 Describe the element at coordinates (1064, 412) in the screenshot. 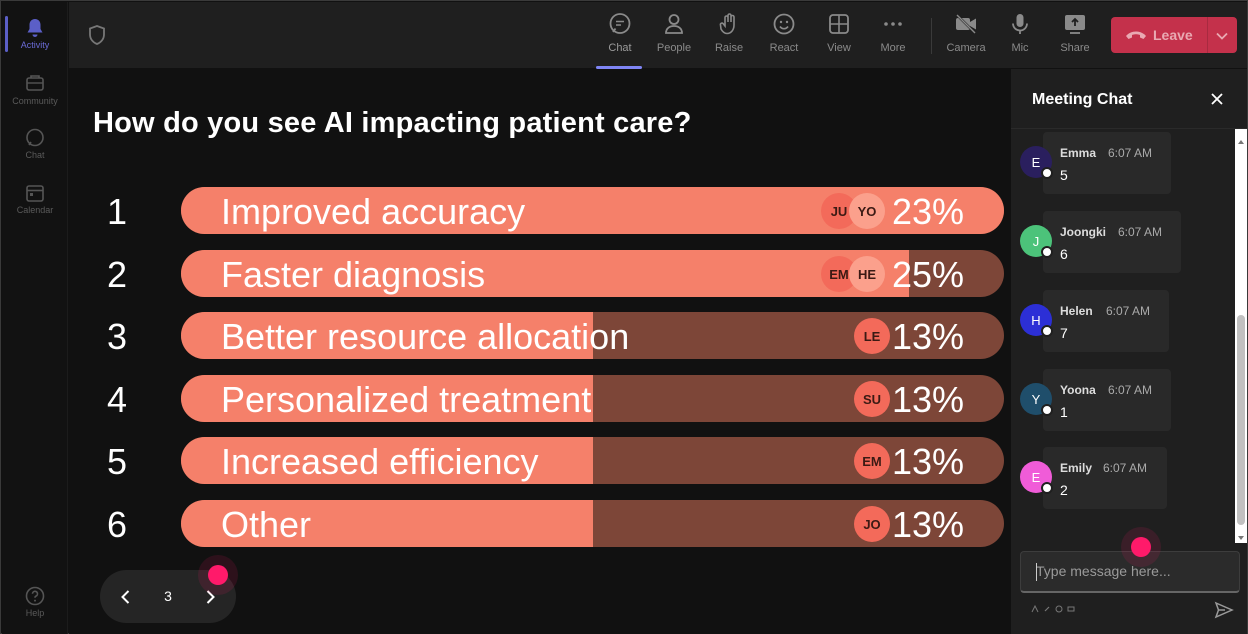

I see `message-text: 1` at that location.